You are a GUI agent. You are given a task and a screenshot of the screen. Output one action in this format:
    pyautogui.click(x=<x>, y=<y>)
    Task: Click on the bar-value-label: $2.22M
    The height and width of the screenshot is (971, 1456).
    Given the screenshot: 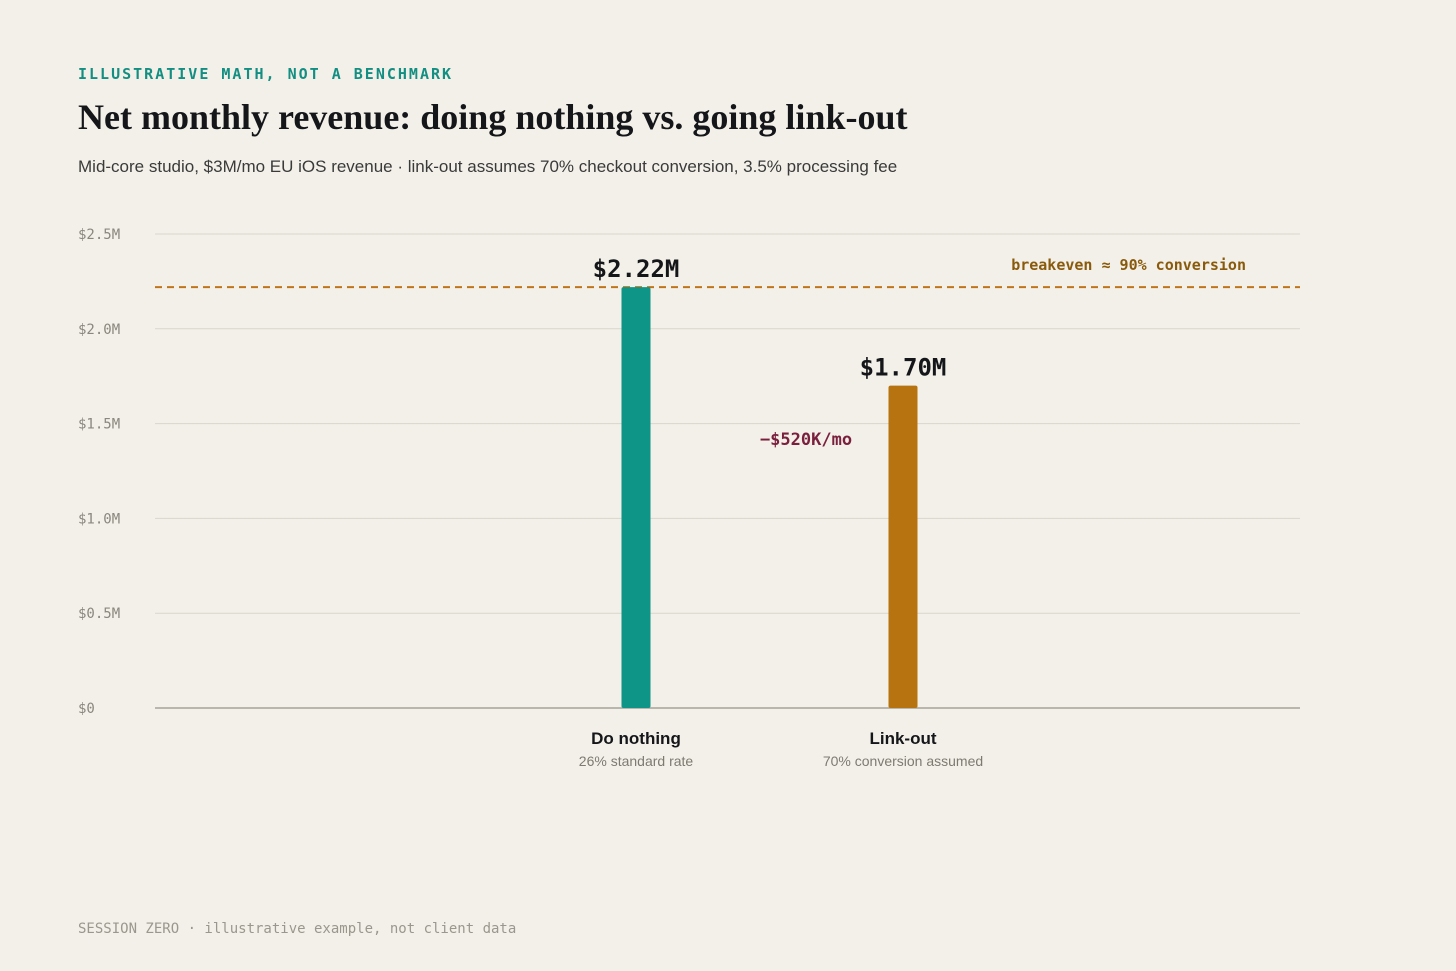 What is the action you would take?
    pyautogui.click(x=636, y=269)
    